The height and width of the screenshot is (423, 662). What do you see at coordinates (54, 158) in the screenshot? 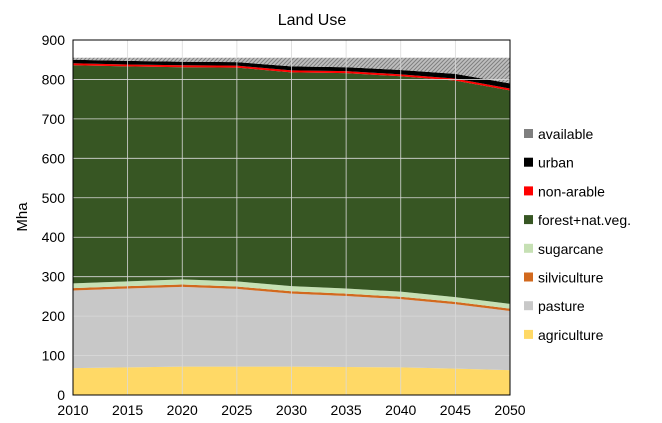
I see `y-tick-label: 600` at bounding box center [54, 158].